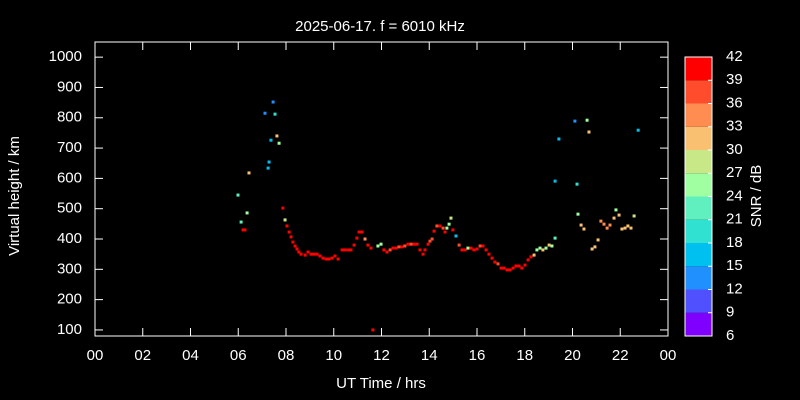  What do you see at coordinates (477, 355) in the screenshot?
I see `x-tick-label: 16` at bounding box center [477, 355].